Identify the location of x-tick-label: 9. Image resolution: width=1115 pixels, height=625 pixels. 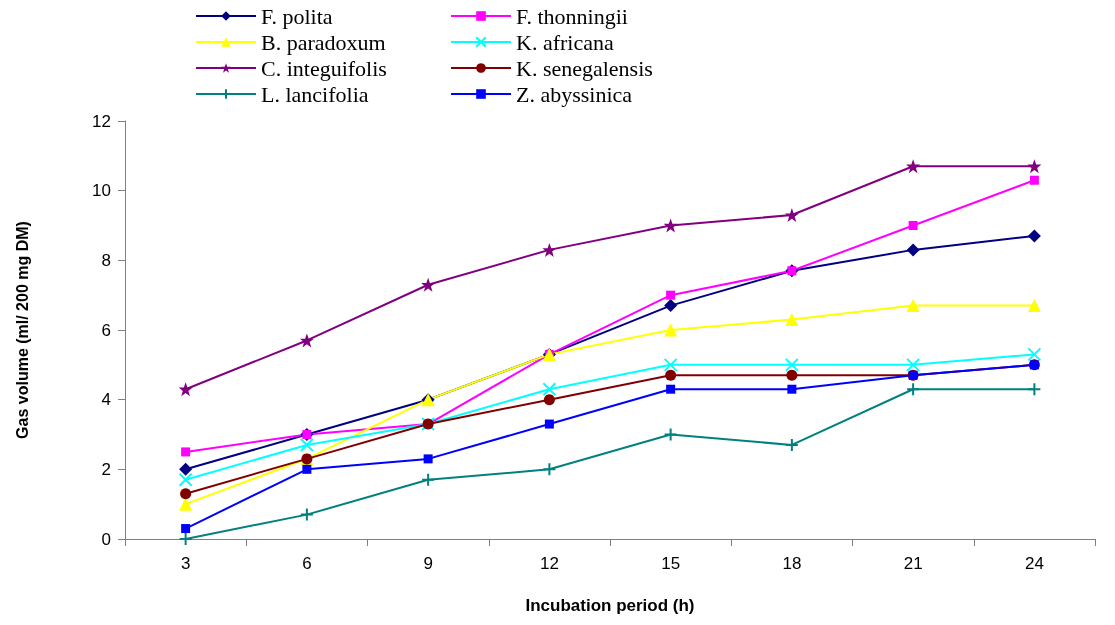
(428, 563).